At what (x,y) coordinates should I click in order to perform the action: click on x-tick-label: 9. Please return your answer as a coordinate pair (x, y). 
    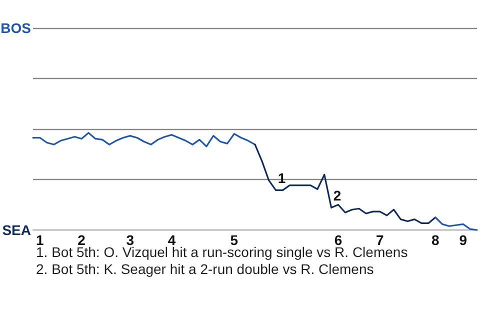
    Looking at the image, I should click on (463, 240).